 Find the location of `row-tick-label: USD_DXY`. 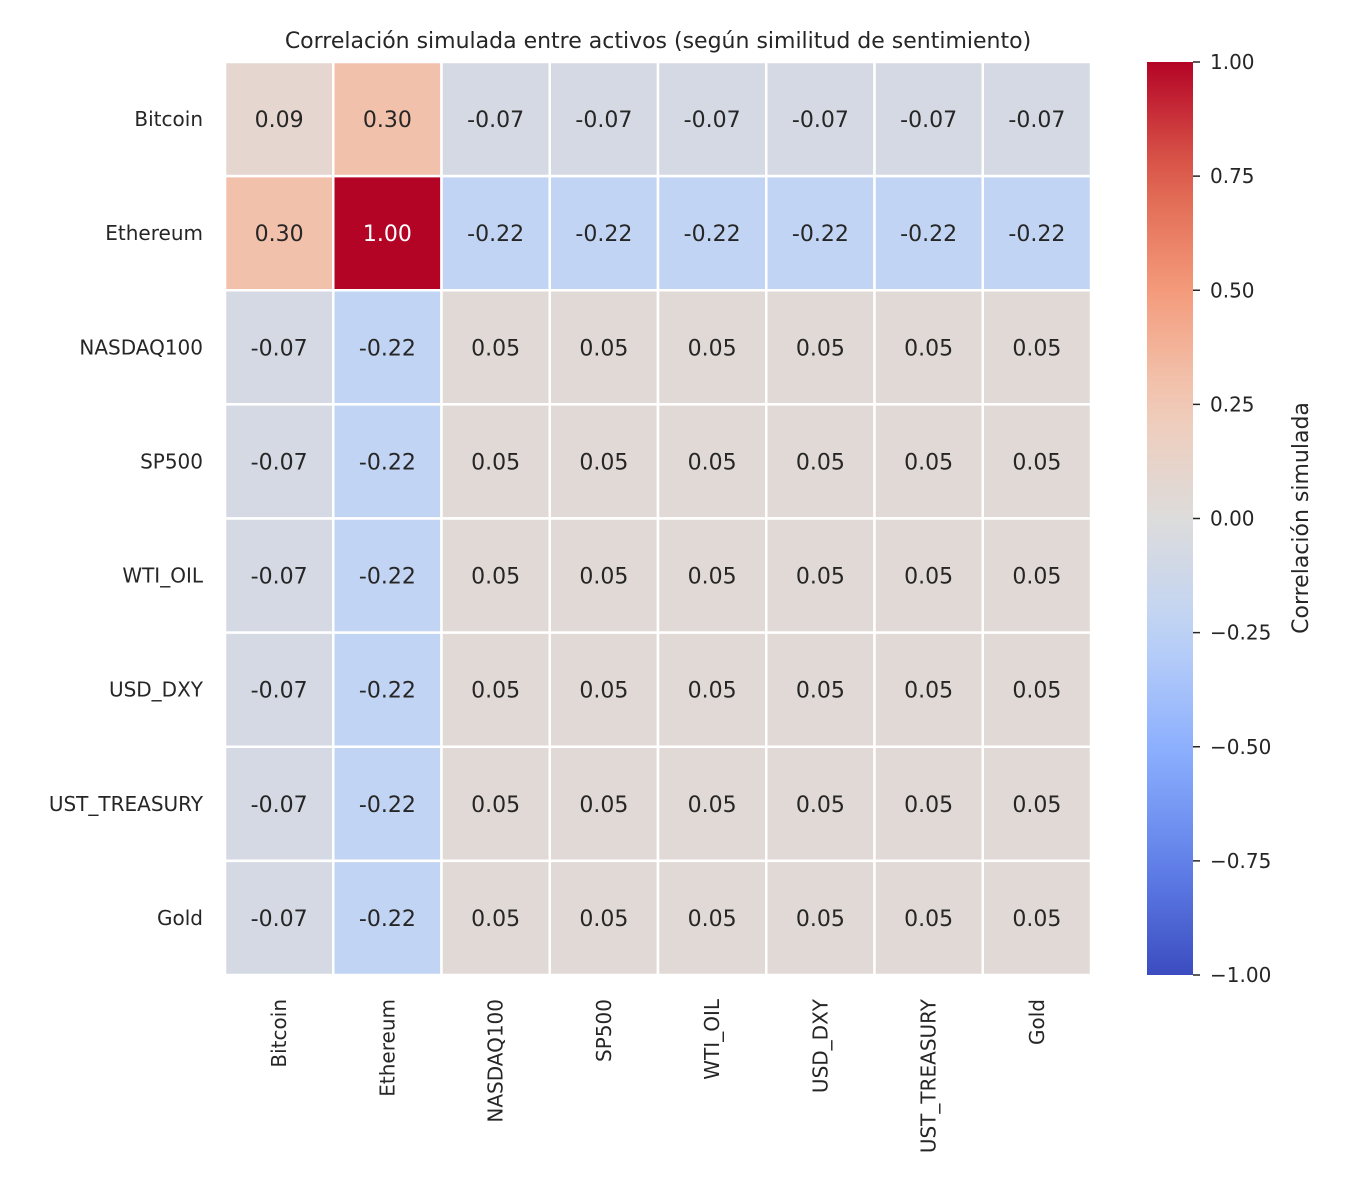

row-tick-label: USD_DXY is located at coordinates (156, 690).